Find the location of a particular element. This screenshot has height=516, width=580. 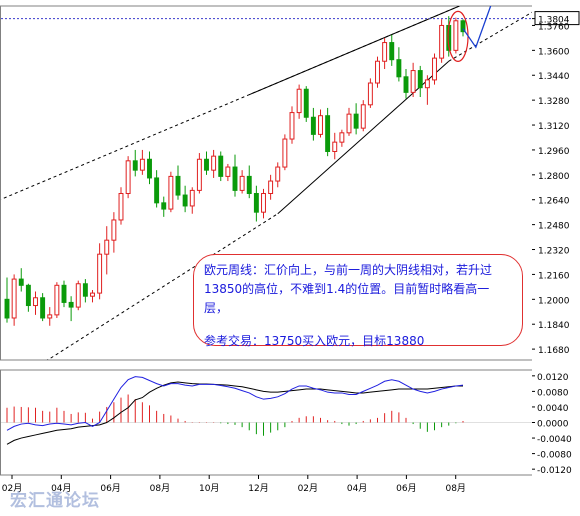

price-tick-label: 1.2320 is located at coordinates (554, 252).